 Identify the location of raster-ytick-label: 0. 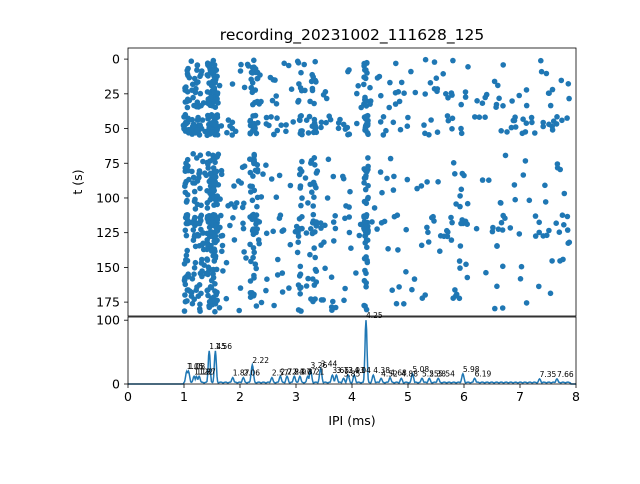
(116, 59).